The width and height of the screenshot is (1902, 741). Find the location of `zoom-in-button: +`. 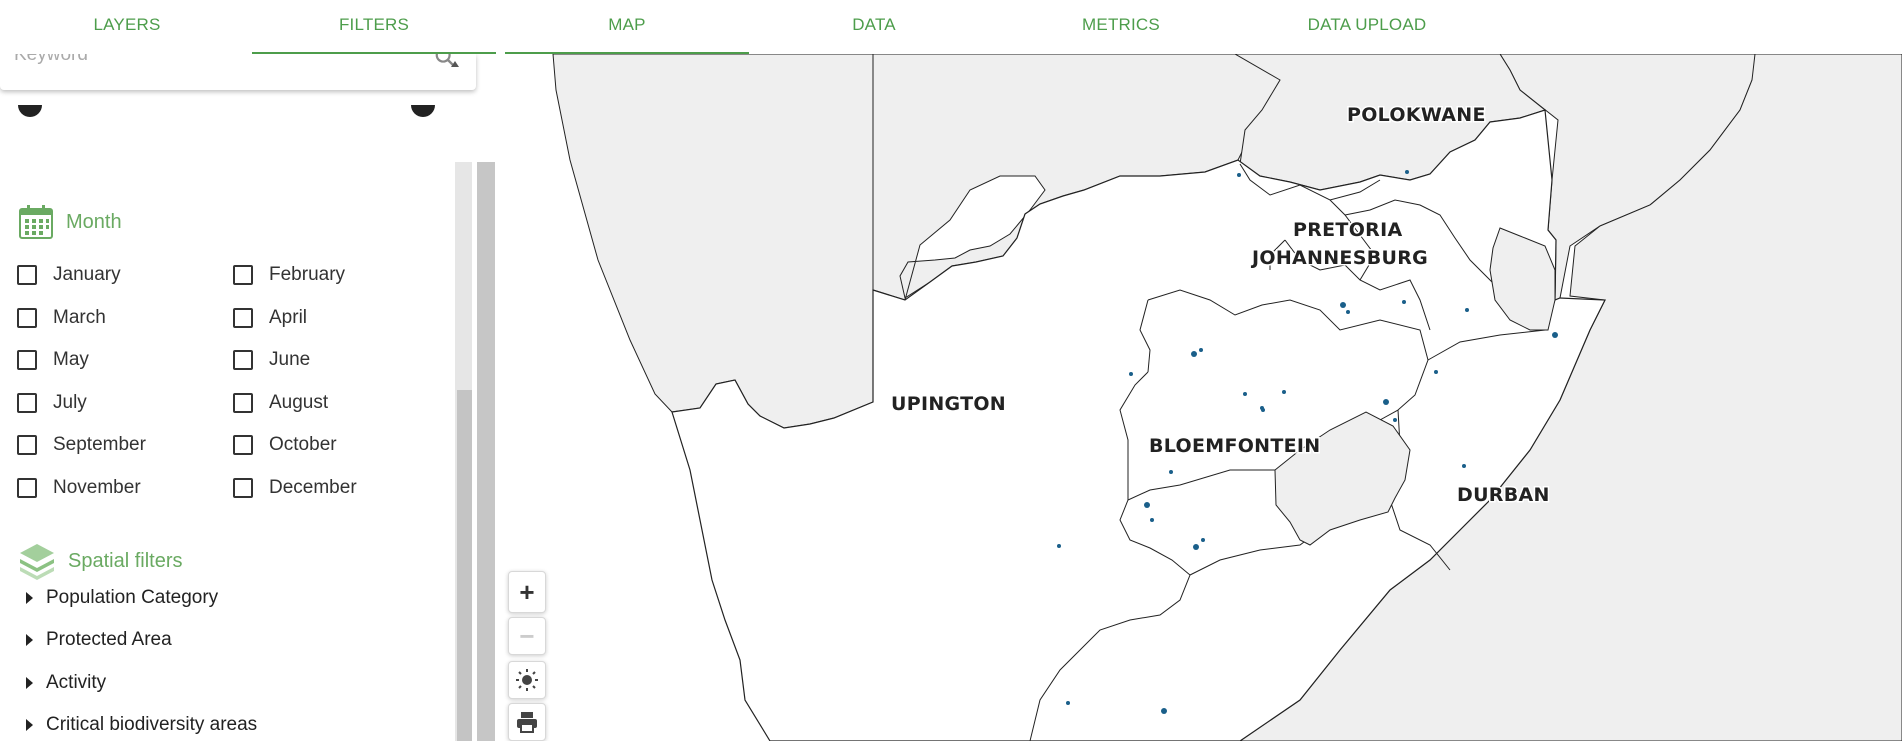

zoom-in-button: + is located at coordinates (527, 592).